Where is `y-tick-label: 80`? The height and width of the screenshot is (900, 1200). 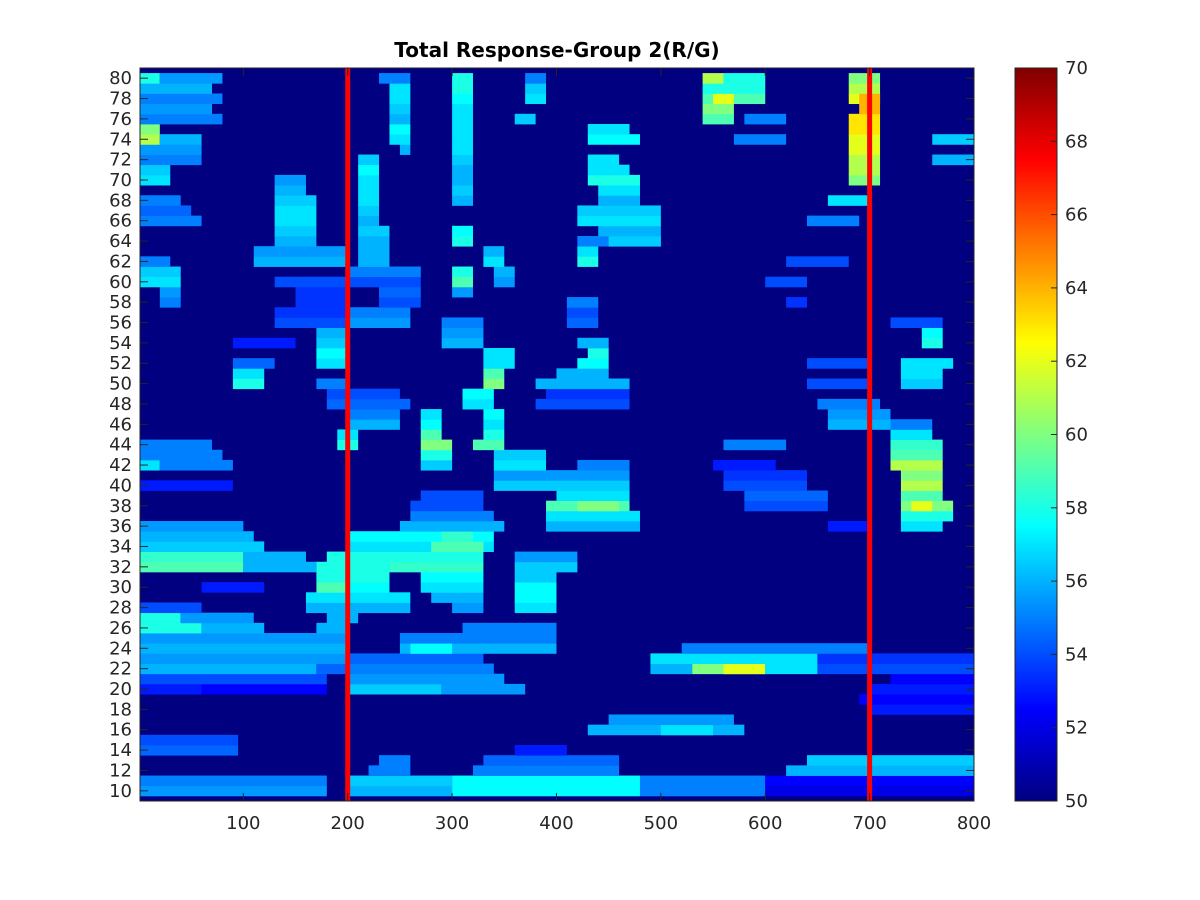 y-tick-label: 80 is located at coordinates (120, 78).